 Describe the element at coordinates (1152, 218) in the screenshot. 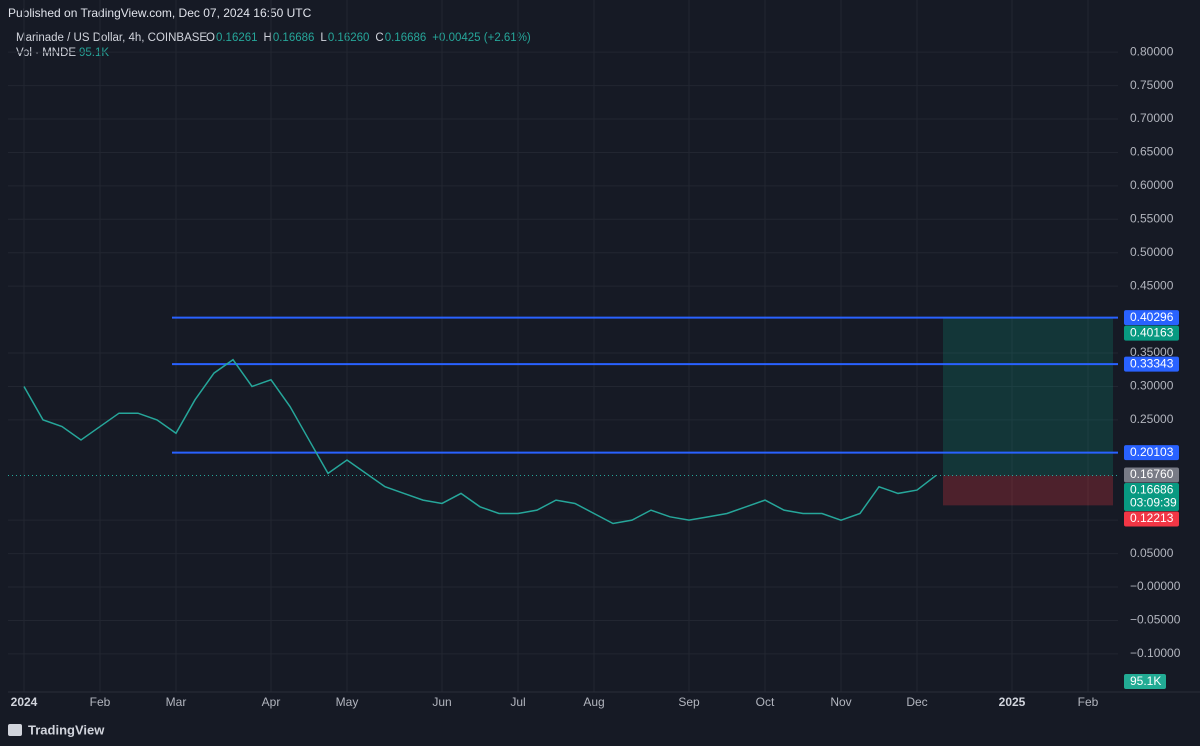

I see `y-tick-label: 0.55000` at that location.